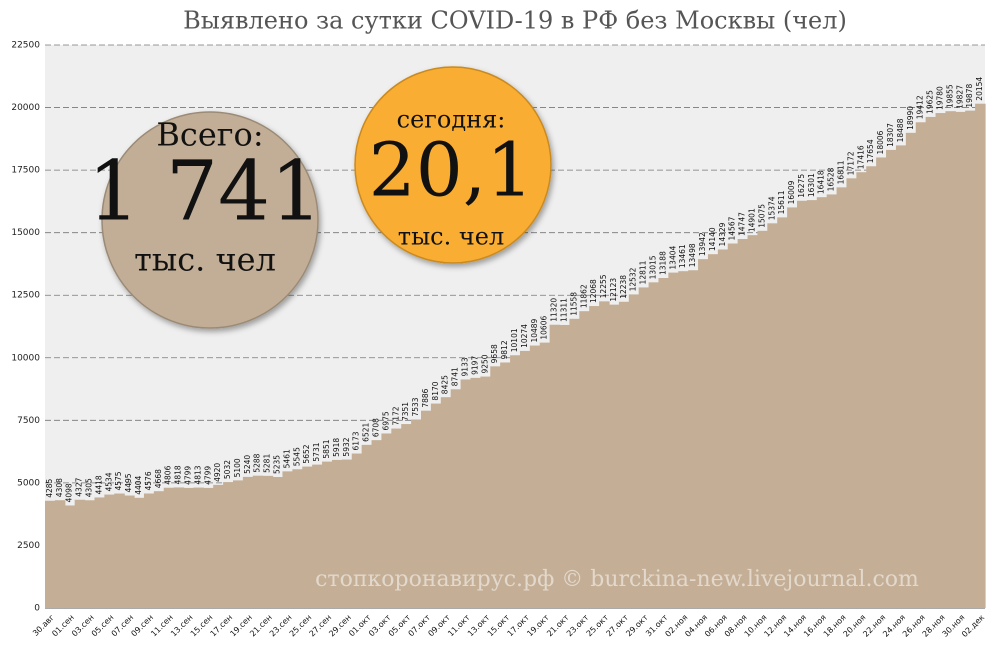 The height and width of the screenshot is (651, 996). Describe the element at coordinates (791, 192) in the screenshot. I see `data-label: 16009` at that location.